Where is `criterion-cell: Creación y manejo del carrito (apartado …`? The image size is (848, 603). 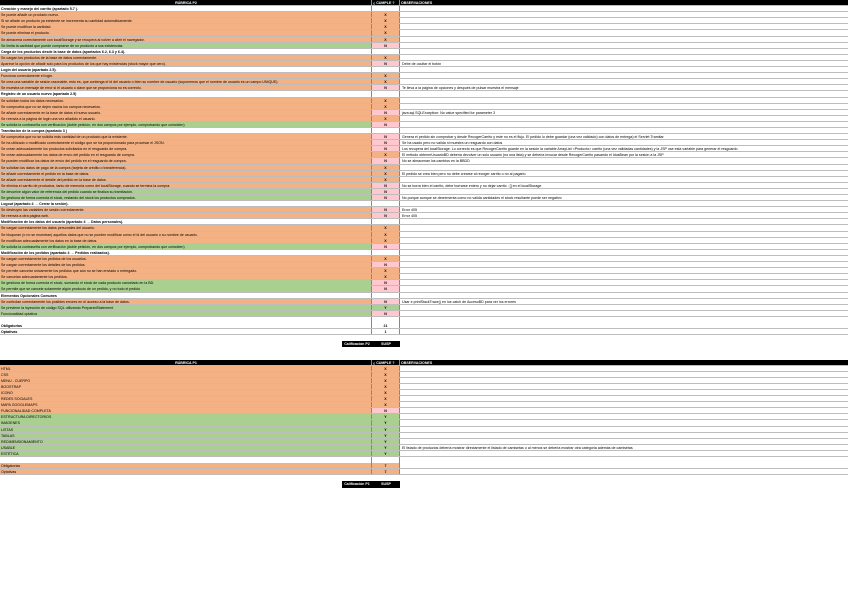
criterion-cell: Creación y manejo del carrito (apartado … is located at coordinates (186, 9).